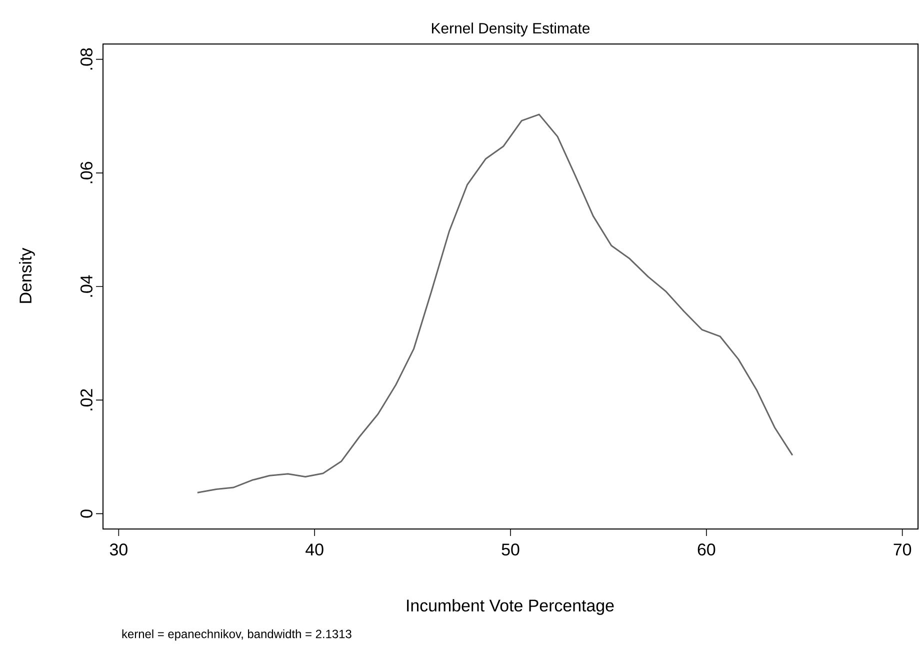  I want to click on y-tick-label: .04, so click(86, 286).